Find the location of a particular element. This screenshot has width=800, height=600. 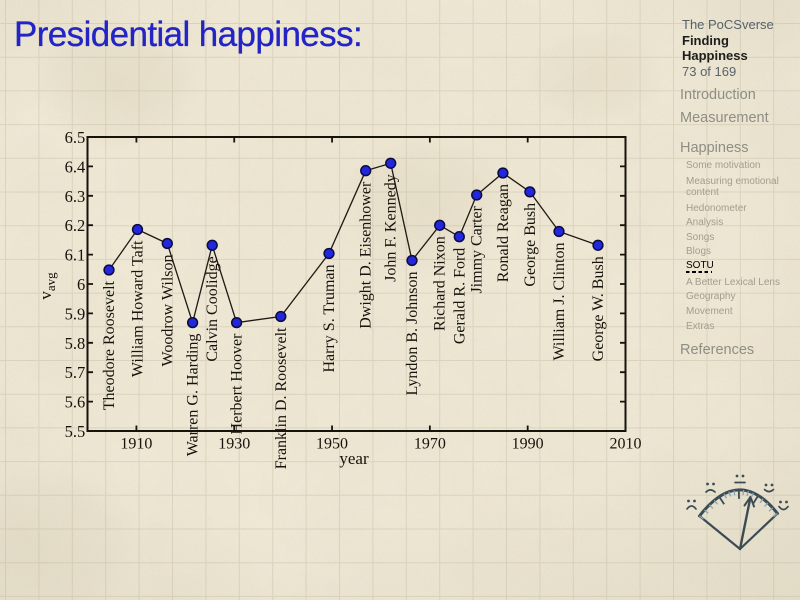

svg-text: 1950 is located at coordinates (332, 444).